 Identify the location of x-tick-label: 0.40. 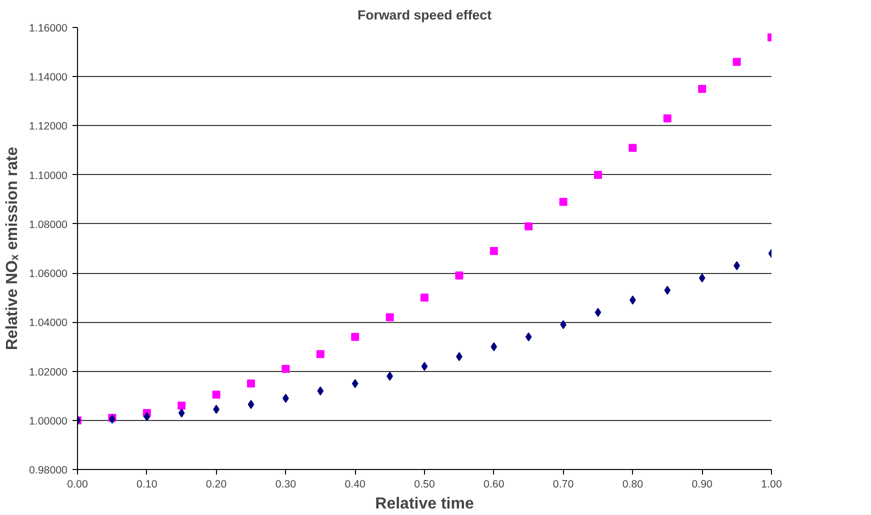
(355, 484).